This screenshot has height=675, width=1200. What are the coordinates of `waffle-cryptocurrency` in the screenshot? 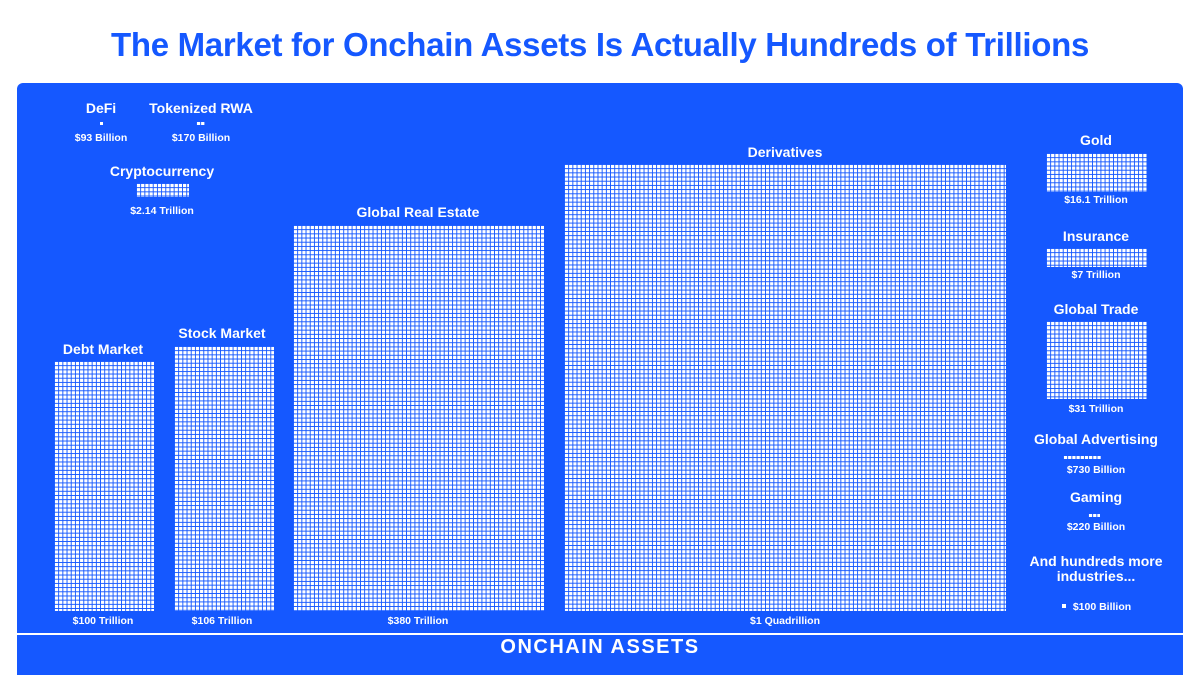 It's located at (162, 190).